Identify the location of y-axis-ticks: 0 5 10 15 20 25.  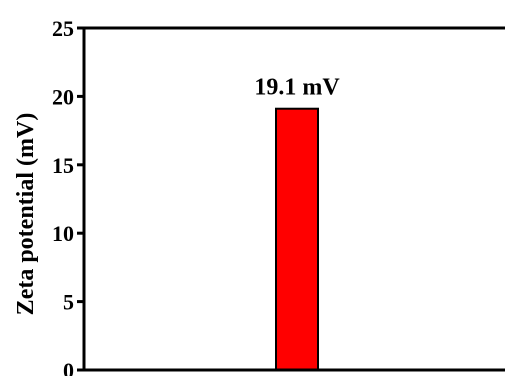
(68, 196).